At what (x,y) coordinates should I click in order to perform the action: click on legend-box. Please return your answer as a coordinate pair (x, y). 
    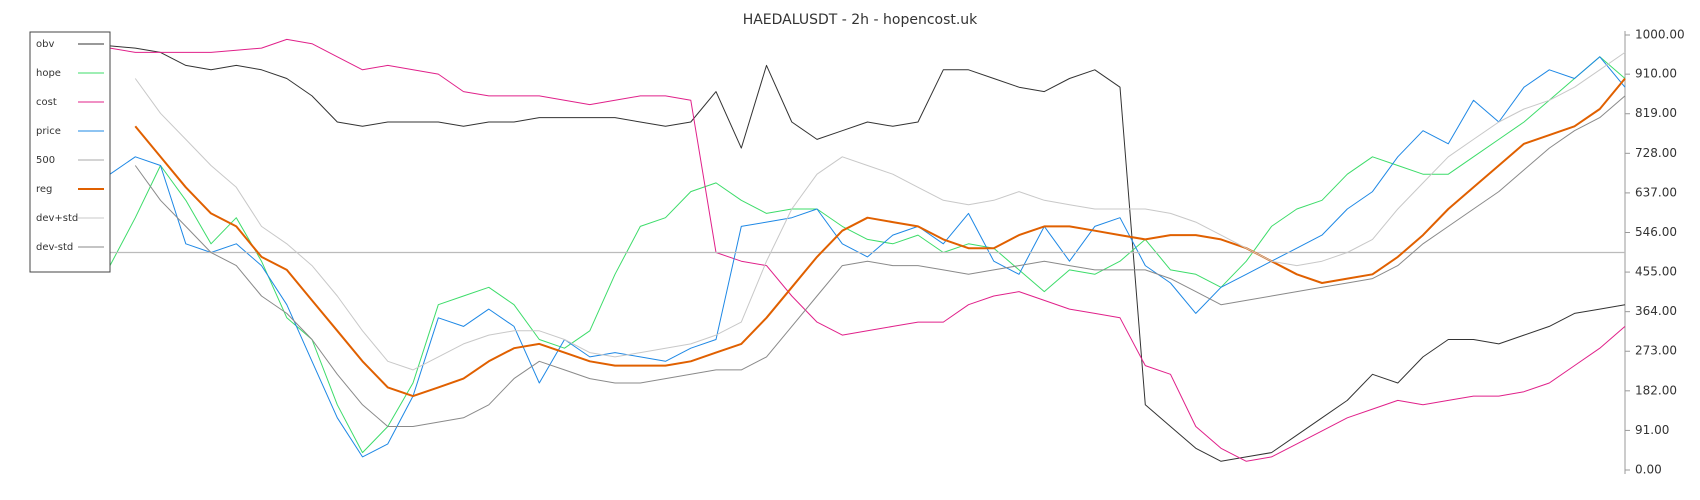
    Looking at the image, I should click on (70, 152).